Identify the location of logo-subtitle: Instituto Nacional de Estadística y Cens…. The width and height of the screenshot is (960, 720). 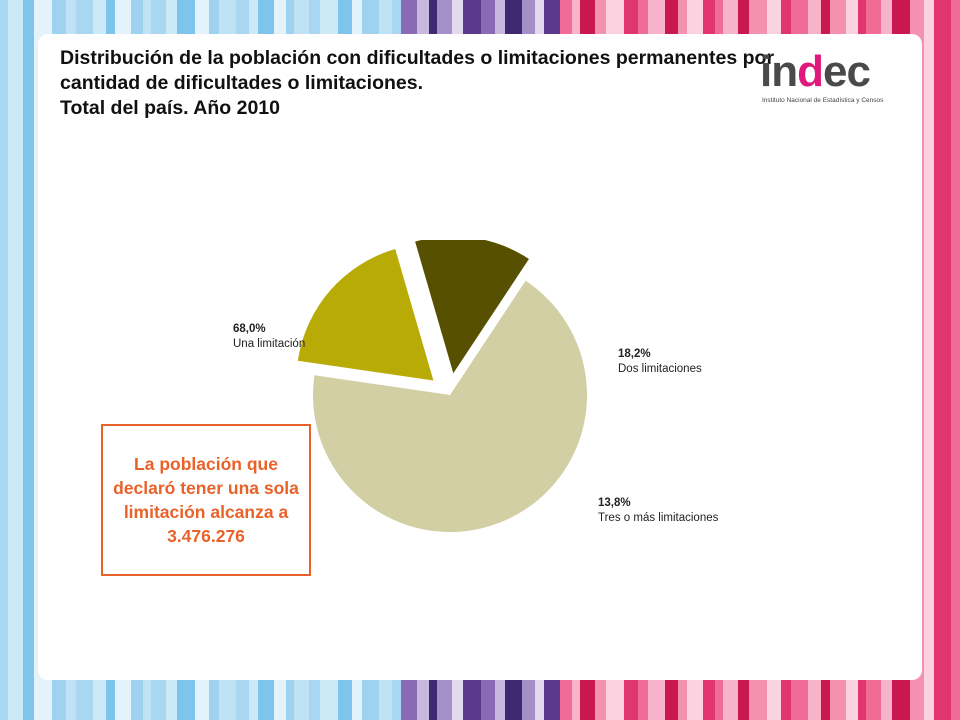
(823, 100).